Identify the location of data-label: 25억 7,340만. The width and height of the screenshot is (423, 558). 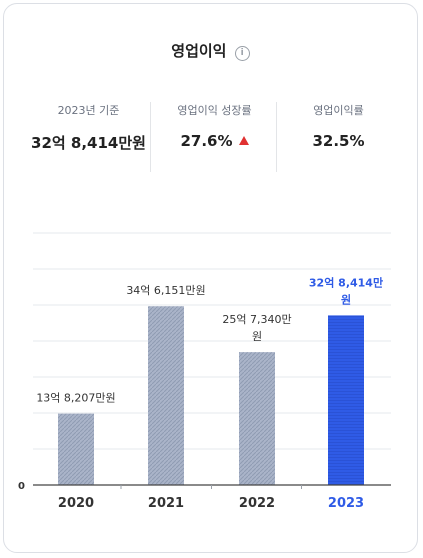
(256, 319).